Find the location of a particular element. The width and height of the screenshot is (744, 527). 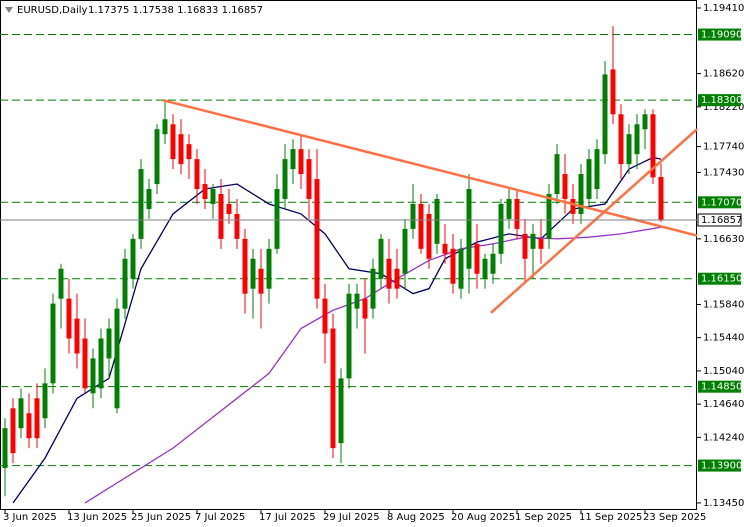

y-tick-label: 1.14240 is located at coordinates (723, 437).